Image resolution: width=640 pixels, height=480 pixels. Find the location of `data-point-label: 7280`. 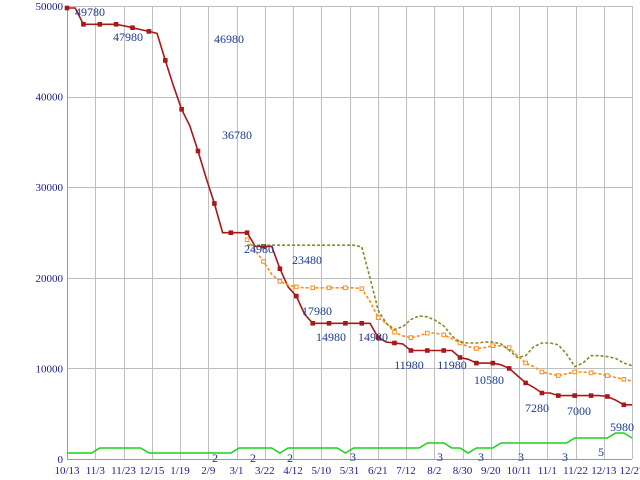

data-point-label: 7280 is located at coordinates (537, 408).